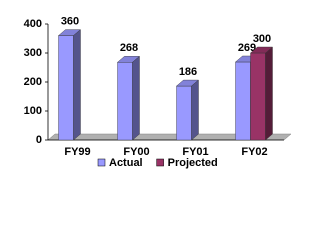 The image size is (320, 240). What do you see at coordinates (262, 39) in the screenshot?
I see `data-label: 300` at bounding box center [262, 39].